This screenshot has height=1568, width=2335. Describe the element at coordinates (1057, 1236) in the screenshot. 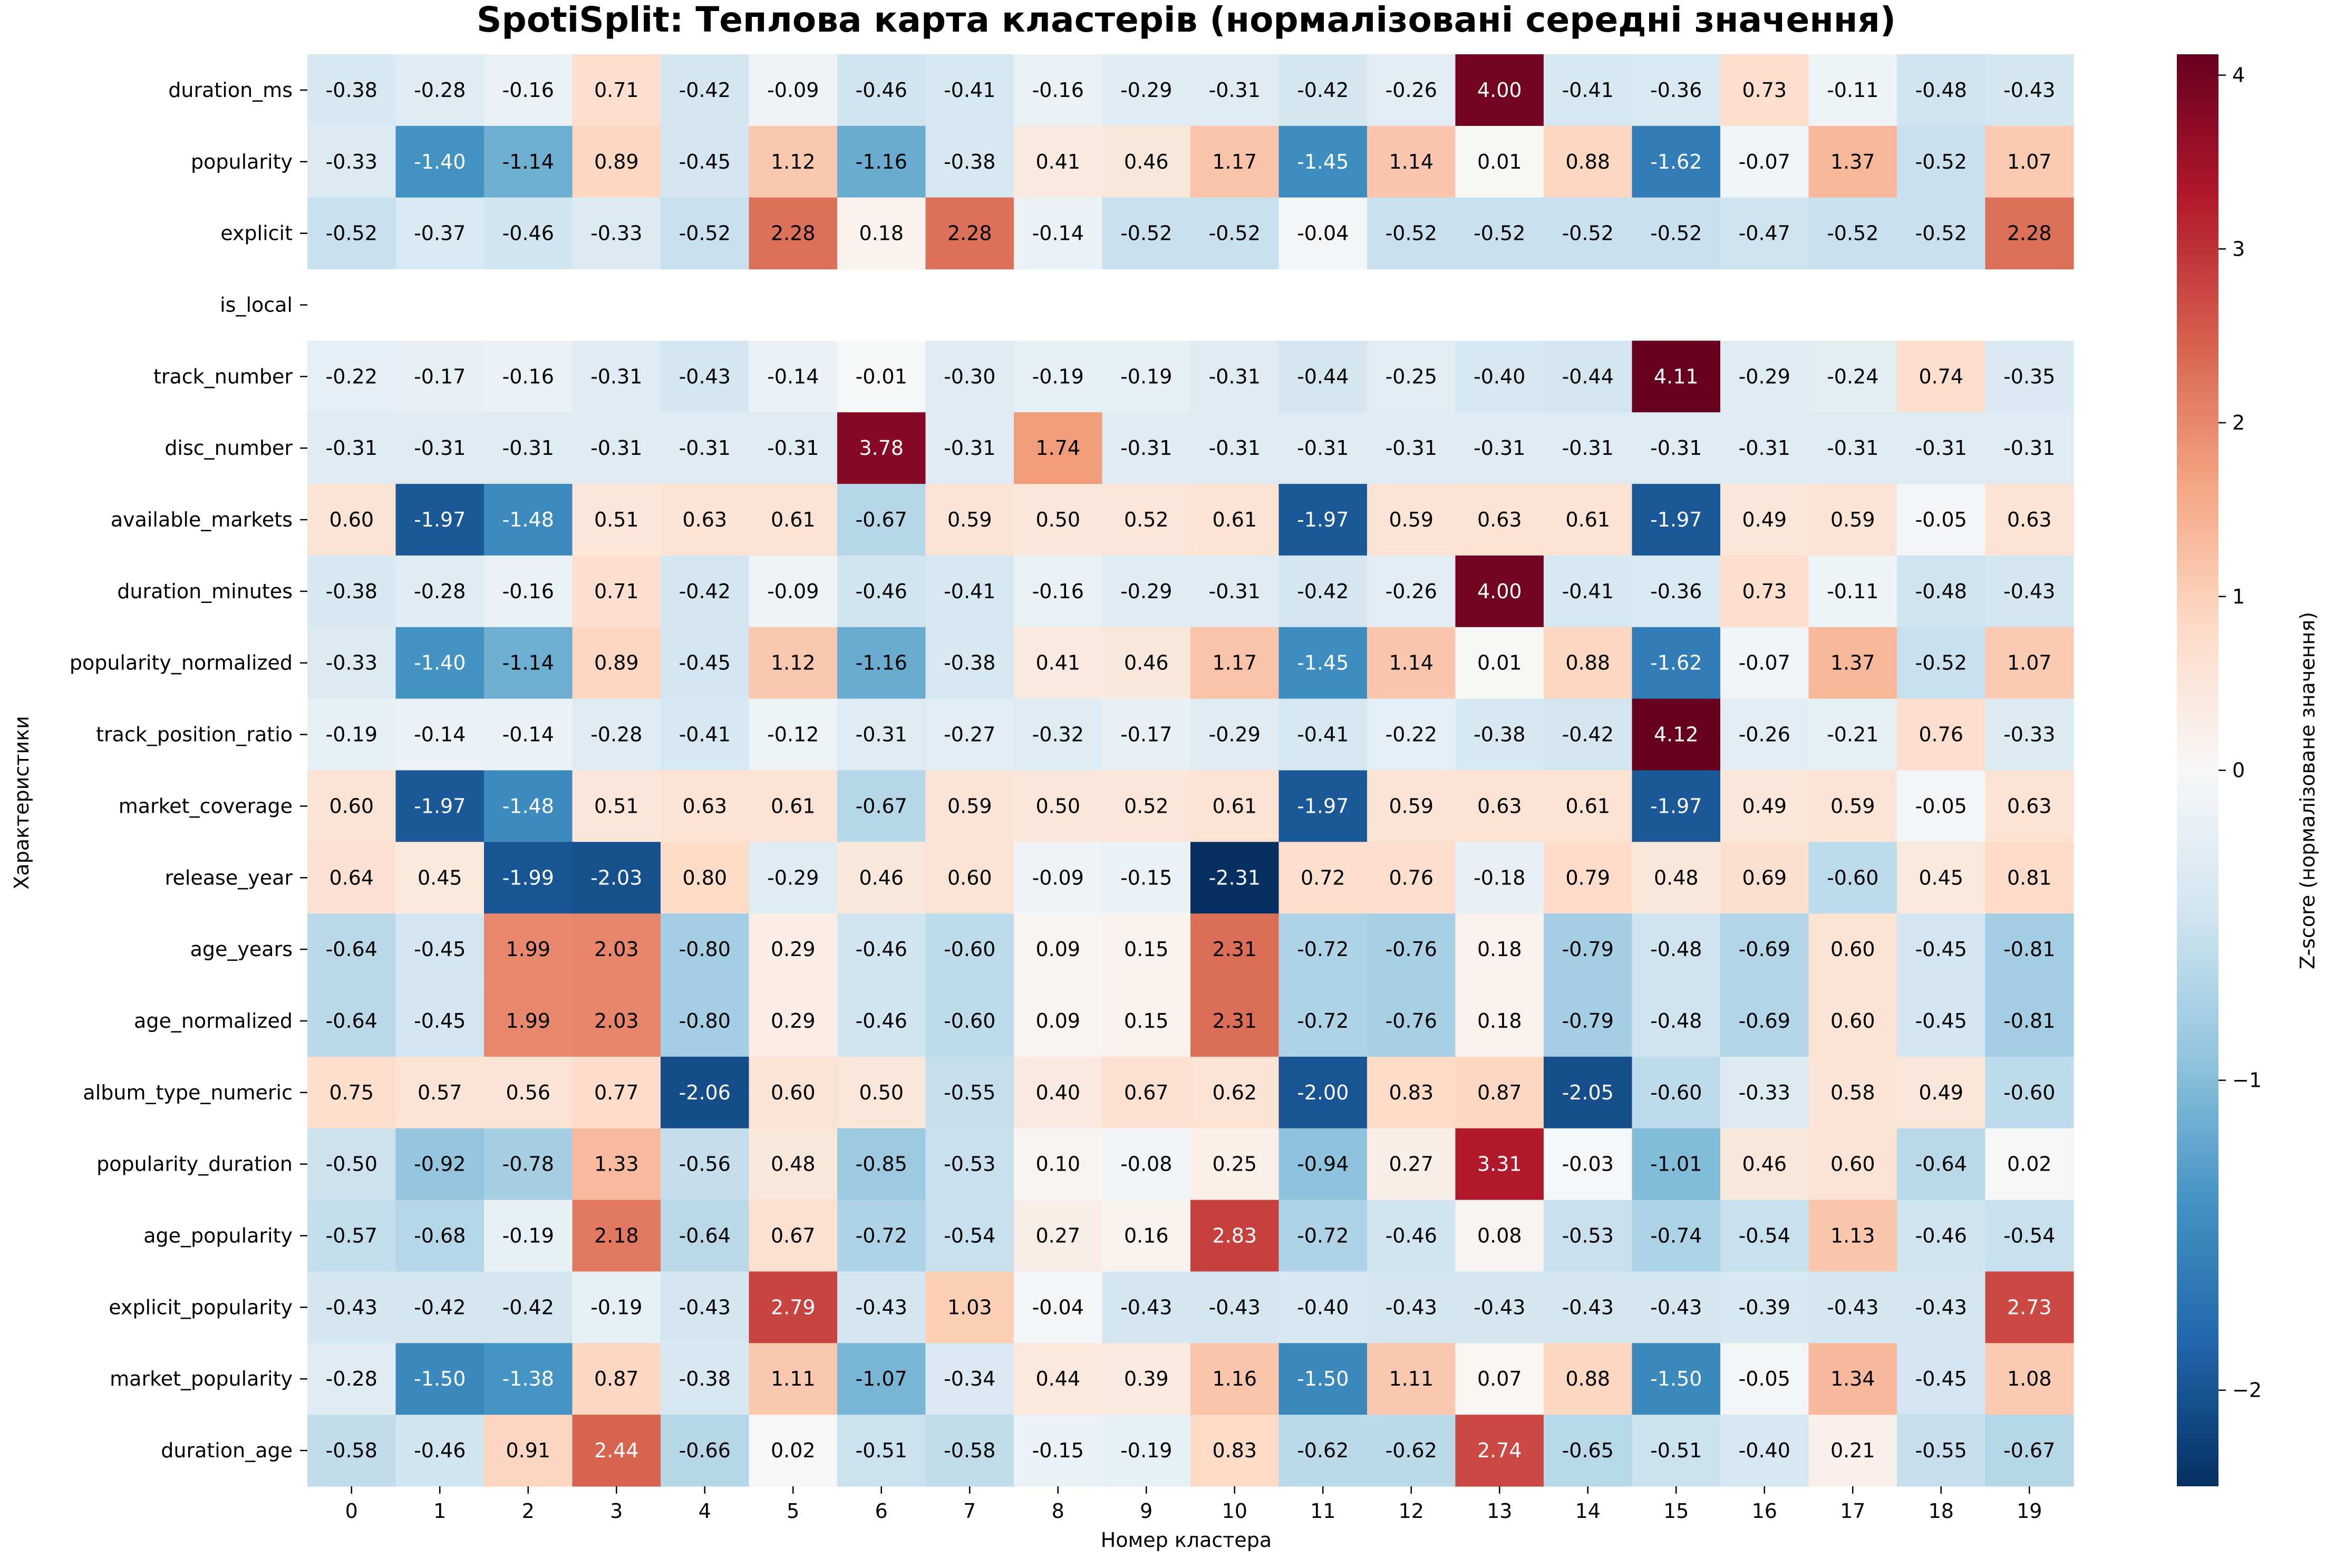

I see `cell-value-label: 0.27` at that location.